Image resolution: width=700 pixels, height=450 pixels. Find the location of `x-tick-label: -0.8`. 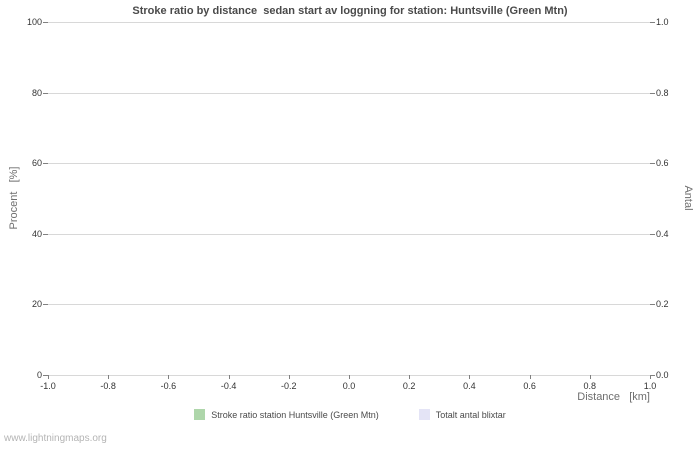

x-tick-label: -0.8 is located at coordinates (108, 386).